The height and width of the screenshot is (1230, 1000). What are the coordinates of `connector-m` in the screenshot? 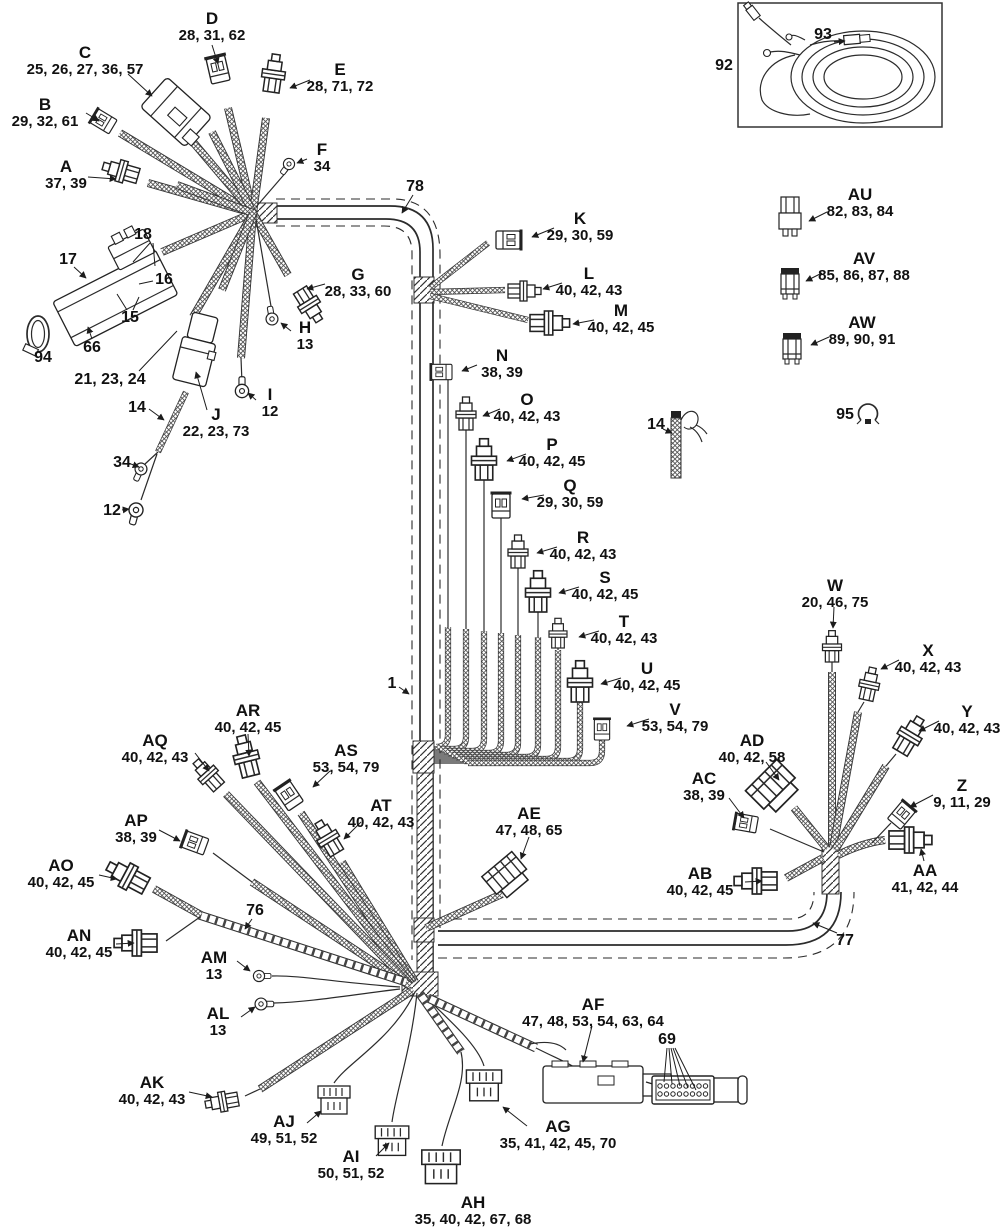 It's located at (550, 323).